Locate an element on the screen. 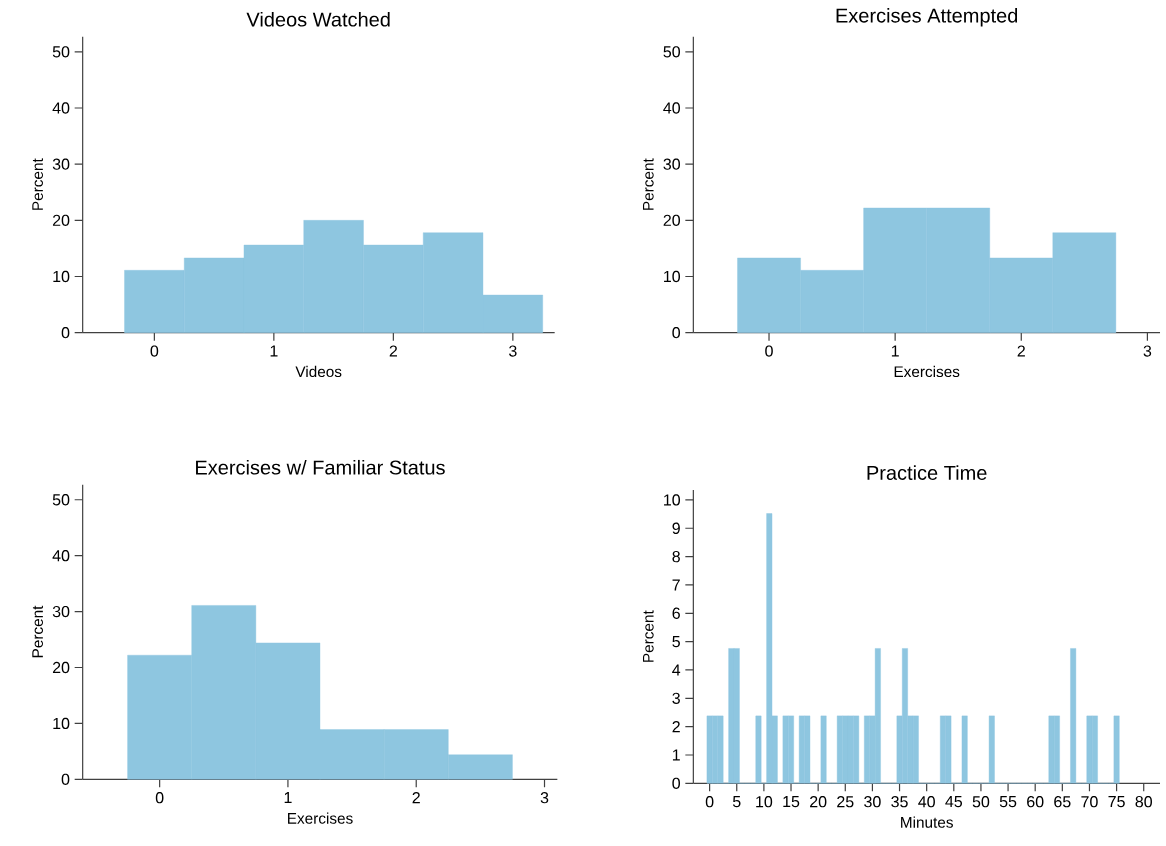 Image resolution: width=1166 pixels, height=846 pixels. x-tick-label: 45 is located at coordinates (954, 802).